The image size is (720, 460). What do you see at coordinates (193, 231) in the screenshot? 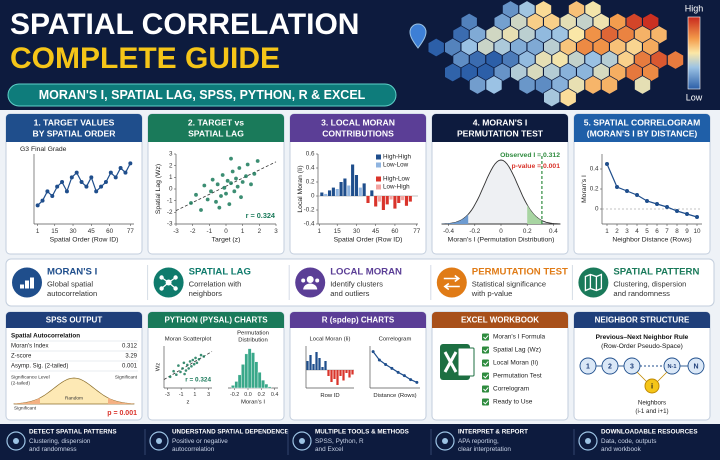
I see `x-tick-label: -2` at bounding box center [193, 231].